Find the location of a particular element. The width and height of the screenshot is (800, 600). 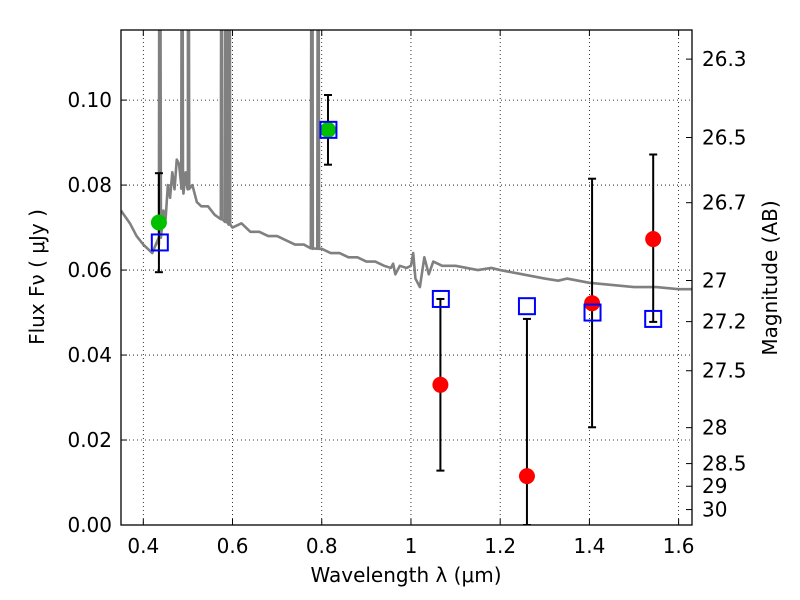

x-tick-label: 1.4 is located at coordinates (589, 546).